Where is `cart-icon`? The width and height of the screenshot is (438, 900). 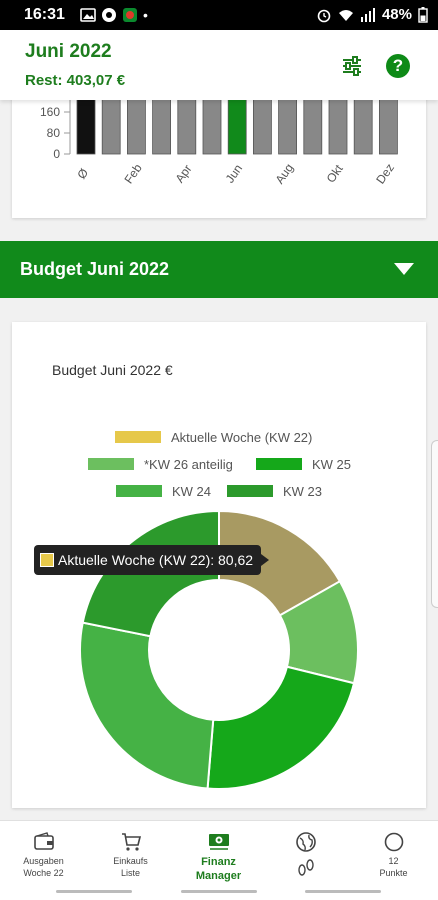
cart-icon is located at coordinates (131, 842).